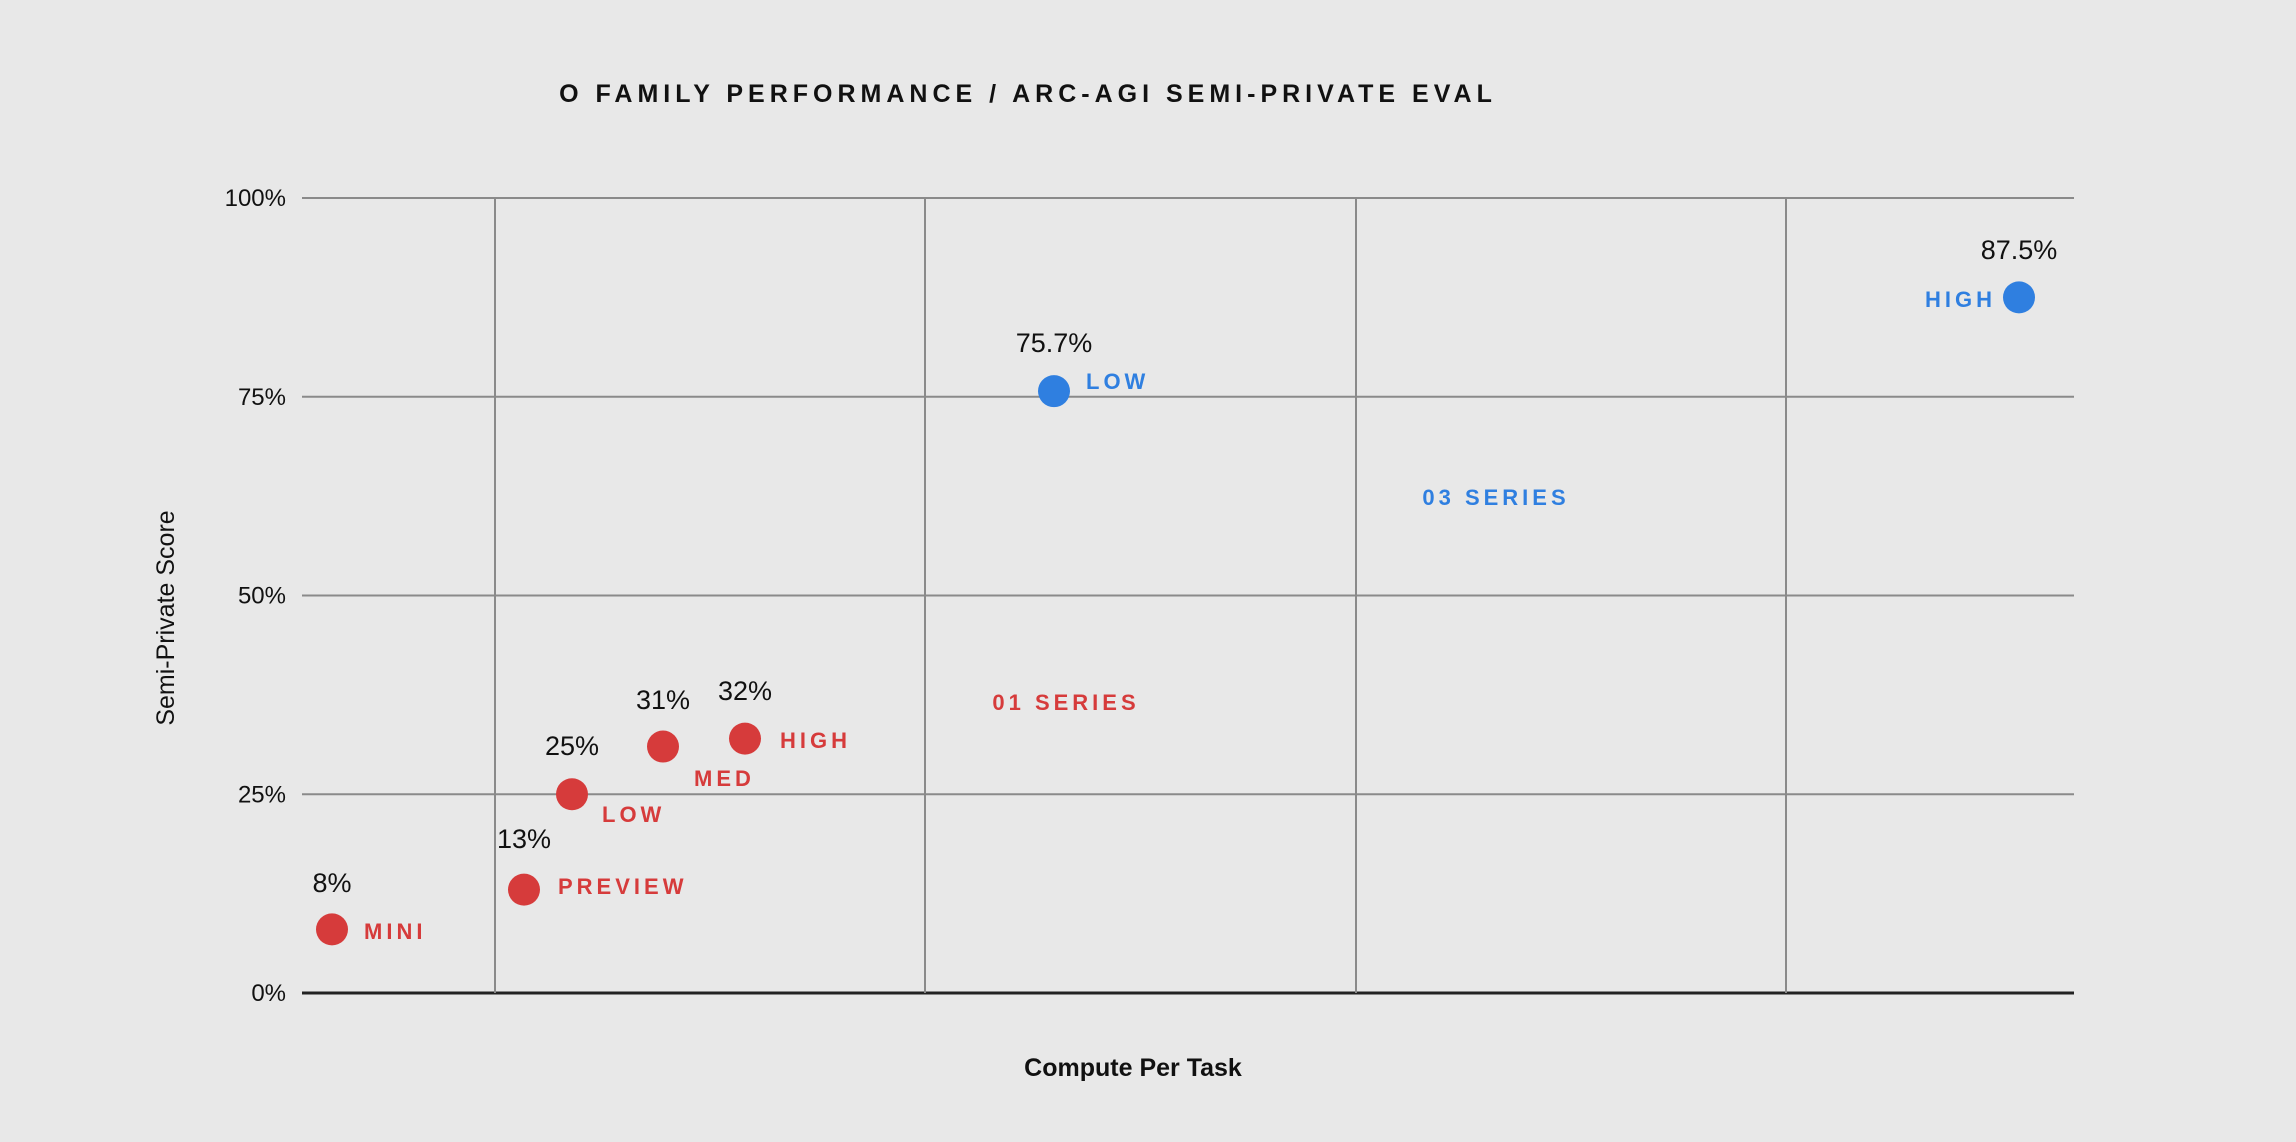 The height and width of the screenshot is (1142, 2296). I want to click on data-point-label: PREVIEW, so click(622, 886).